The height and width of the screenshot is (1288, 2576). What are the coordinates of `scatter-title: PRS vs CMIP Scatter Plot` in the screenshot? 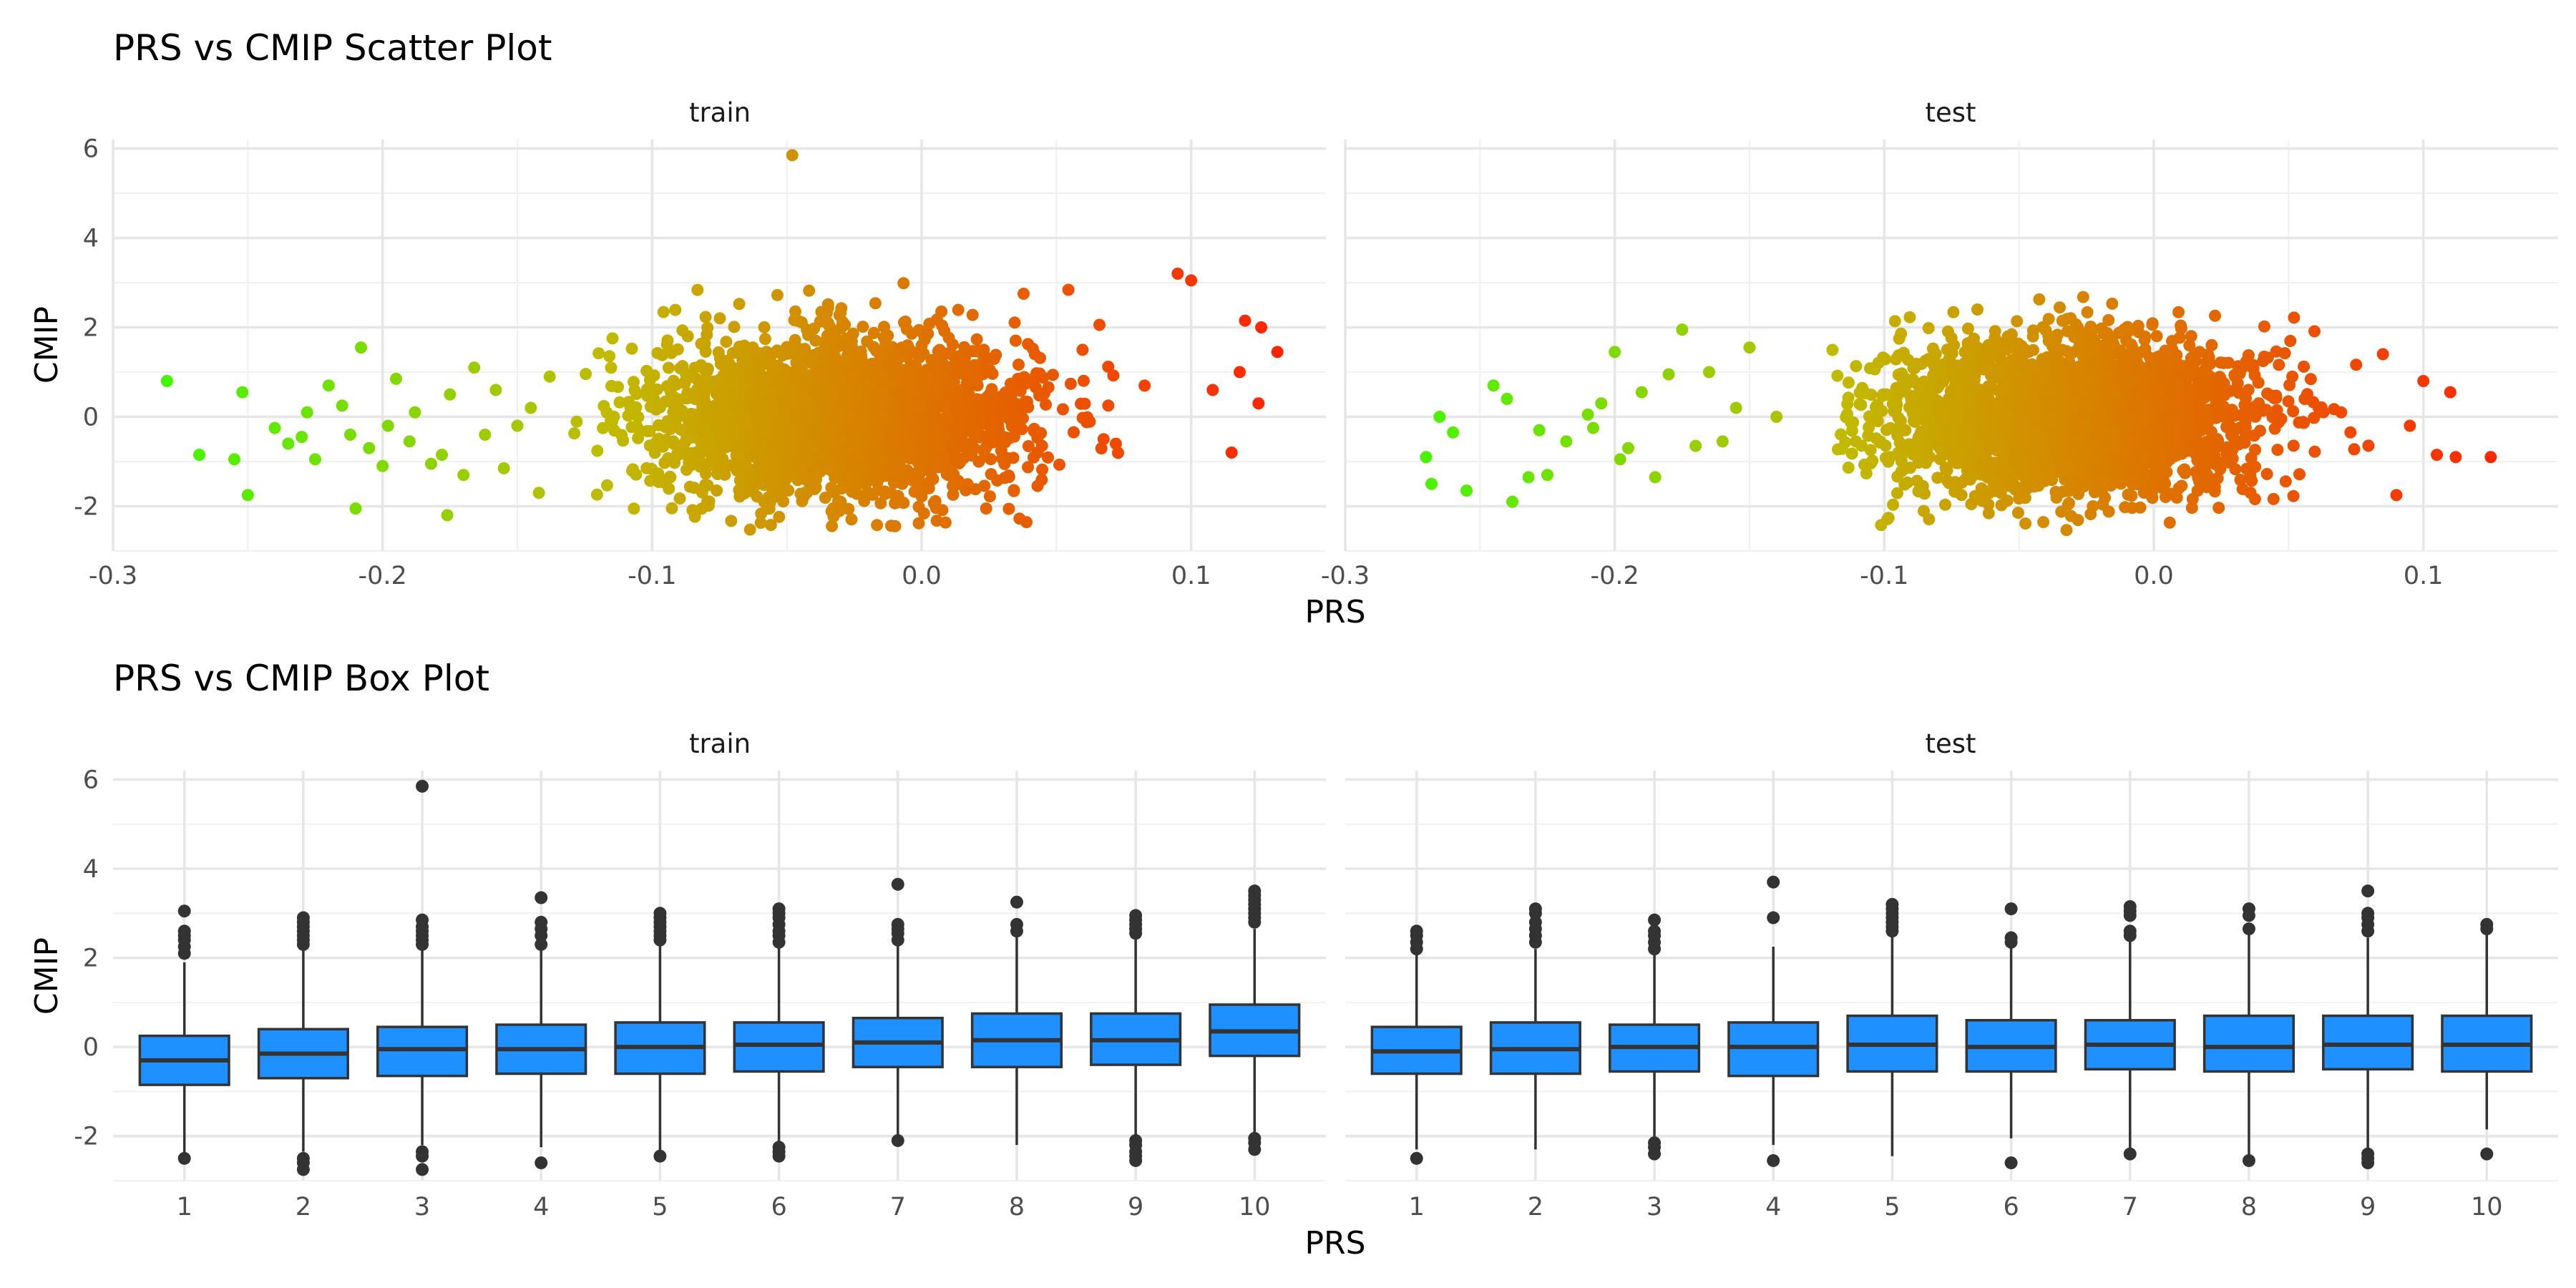 It's located at (332, 48).